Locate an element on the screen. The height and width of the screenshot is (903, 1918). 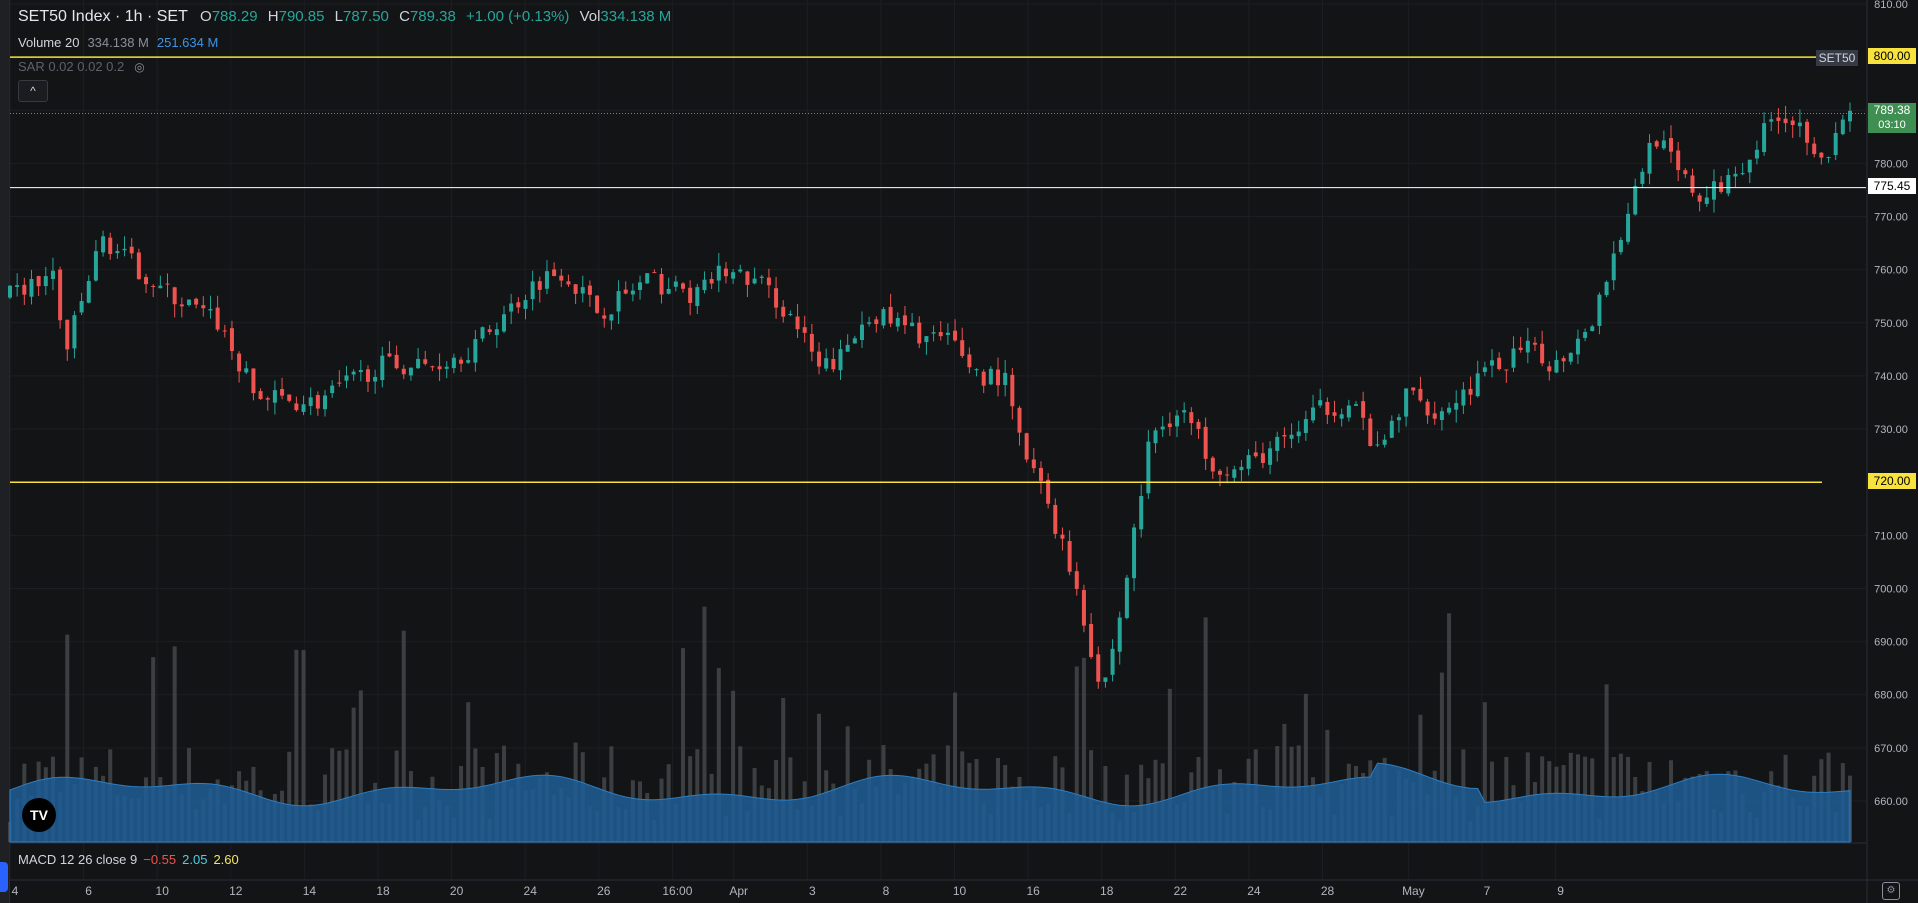
time-tick-label: 9 is located at coordinates (1560, 891).